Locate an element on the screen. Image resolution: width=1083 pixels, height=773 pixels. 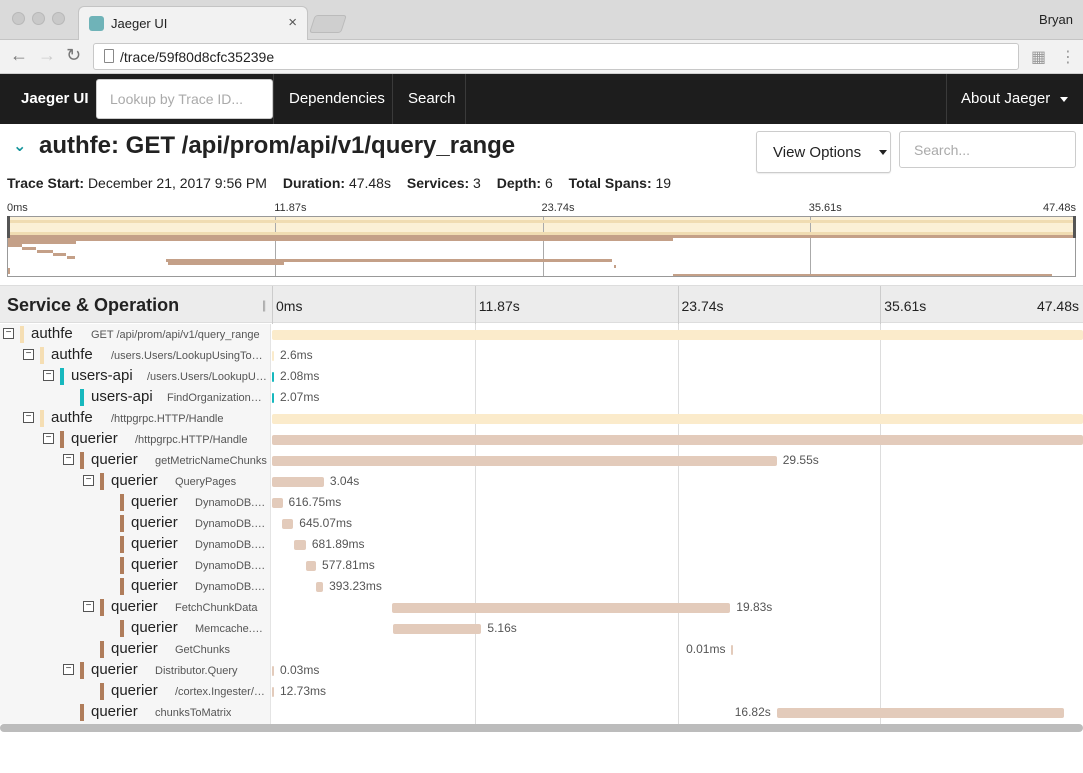
browser-tab: Jaeger UI × is located at coordinates (193, 23).